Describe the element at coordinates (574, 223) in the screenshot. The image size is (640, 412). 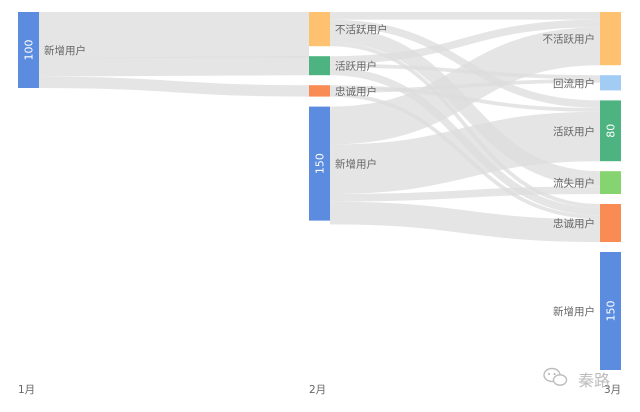
I see `node-label-m3_loyal: 忠诚用户` at that location.